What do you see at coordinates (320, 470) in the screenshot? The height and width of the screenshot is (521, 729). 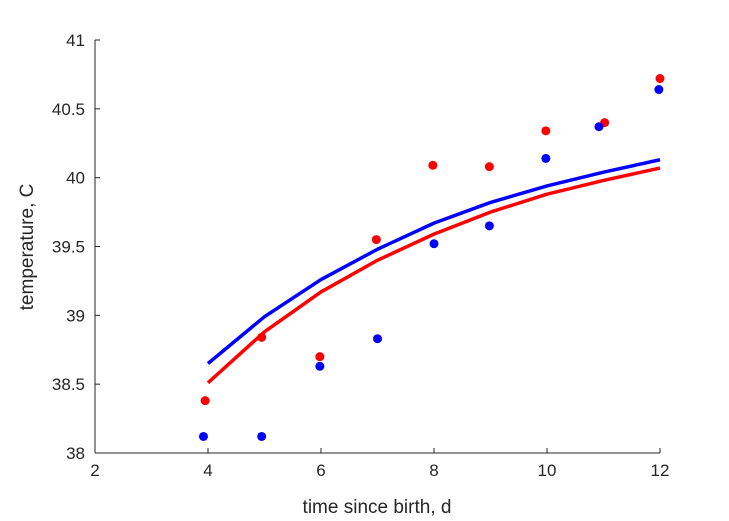 I see `x-tick-label: 6` at bounding box center [320, 470].